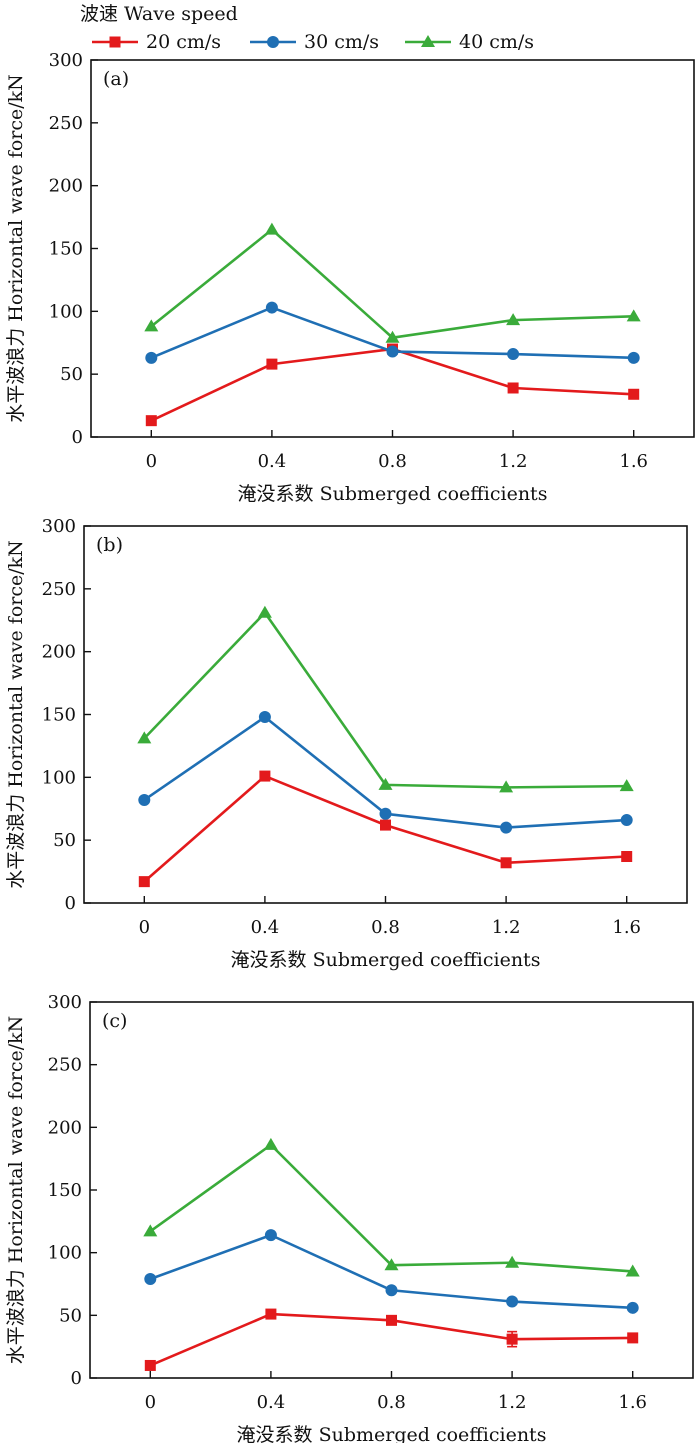 This screenshot has height=1443, width=700. I want to click on legend-entry: 30 cm/s, so click(314, 42).